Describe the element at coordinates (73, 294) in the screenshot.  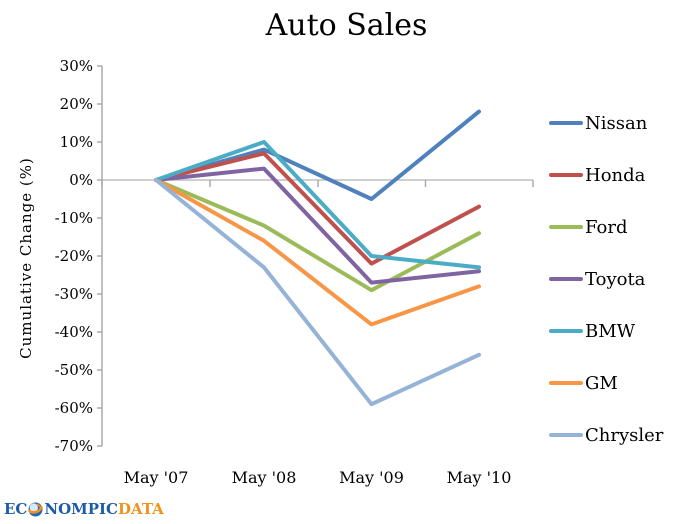
I see `y-tick-label: -30%` at that location.